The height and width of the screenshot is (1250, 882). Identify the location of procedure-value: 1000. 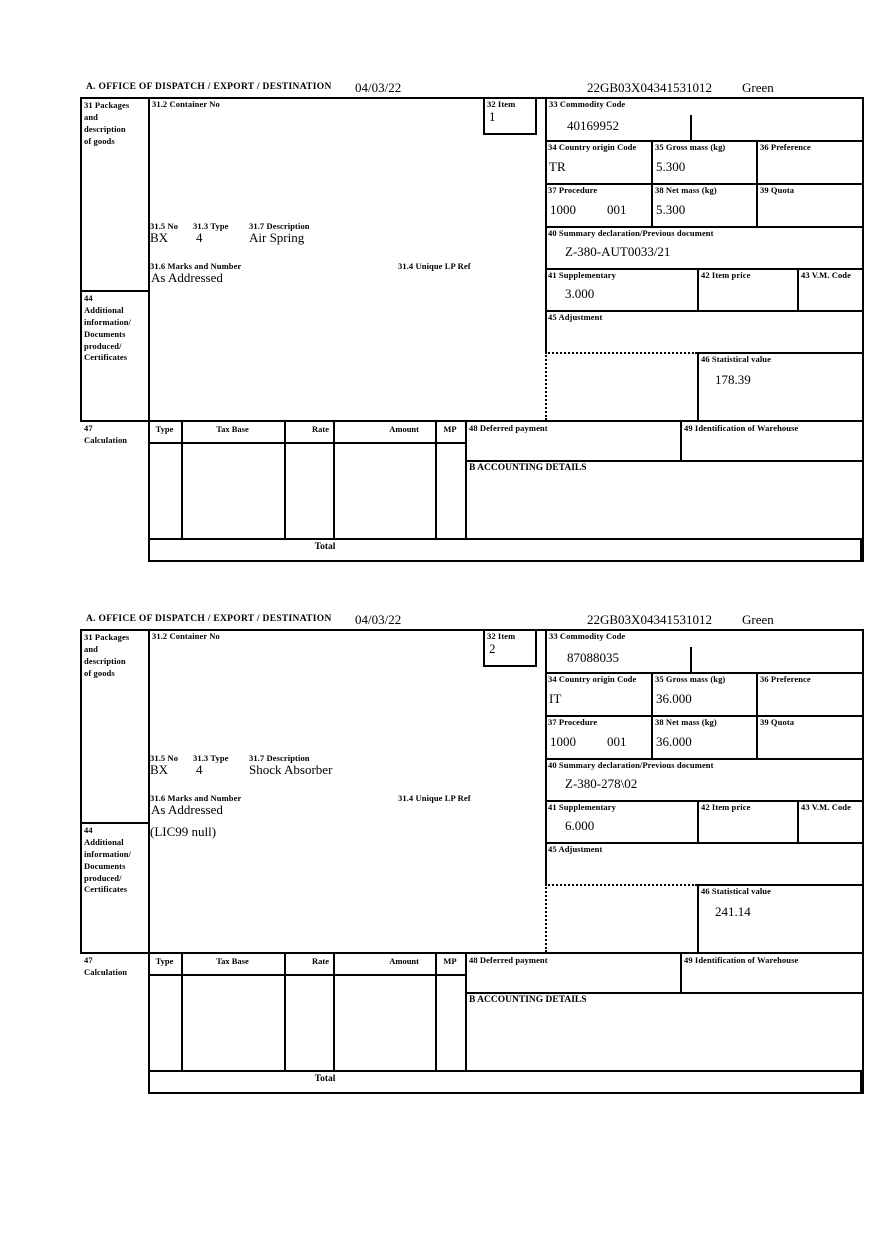
(563, 209).